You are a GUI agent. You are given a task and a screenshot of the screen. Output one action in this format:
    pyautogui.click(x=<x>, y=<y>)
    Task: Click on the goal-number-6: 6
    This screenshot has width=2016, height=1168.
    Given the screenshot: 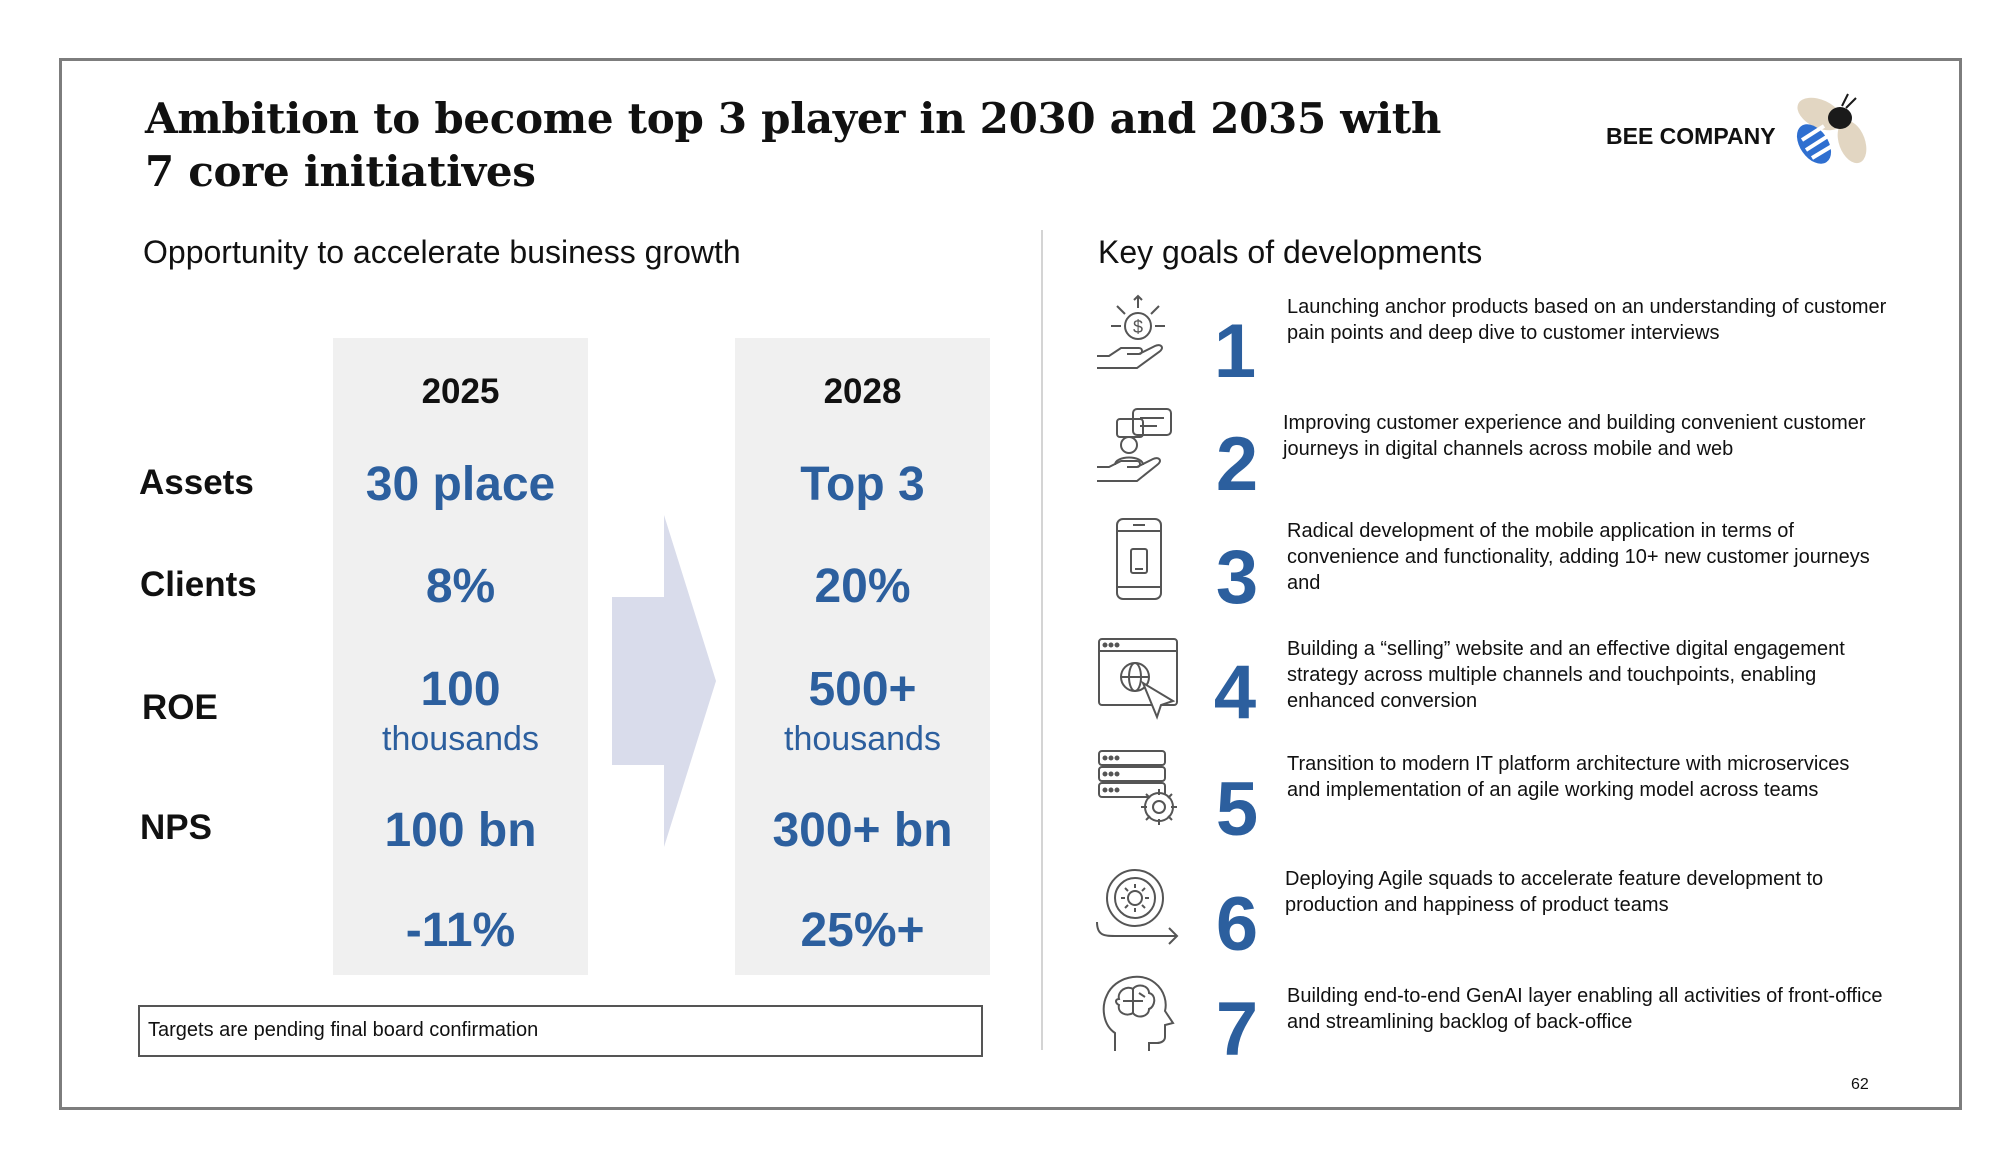 What is the action you would take?
    pyautogui.click(x=1237, y=924)
    